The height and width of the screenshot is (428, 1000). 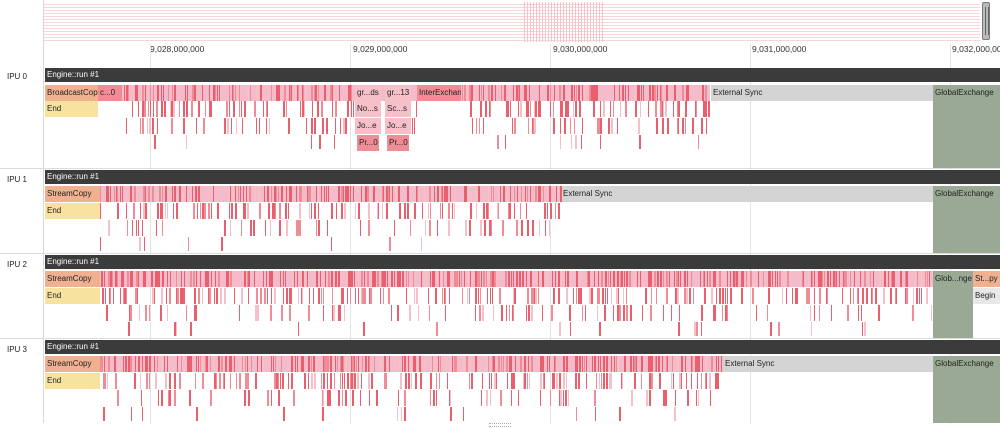 I want to click on op-block: Sc...s, so click(x=398, y=109).